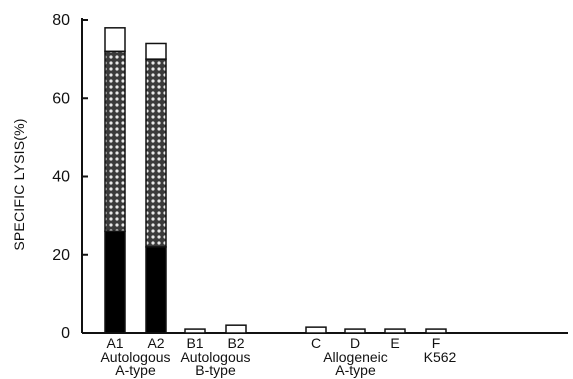 The image size is (573, 379). I want to click on bar-segment-a1-dotted, so click(115, 141).